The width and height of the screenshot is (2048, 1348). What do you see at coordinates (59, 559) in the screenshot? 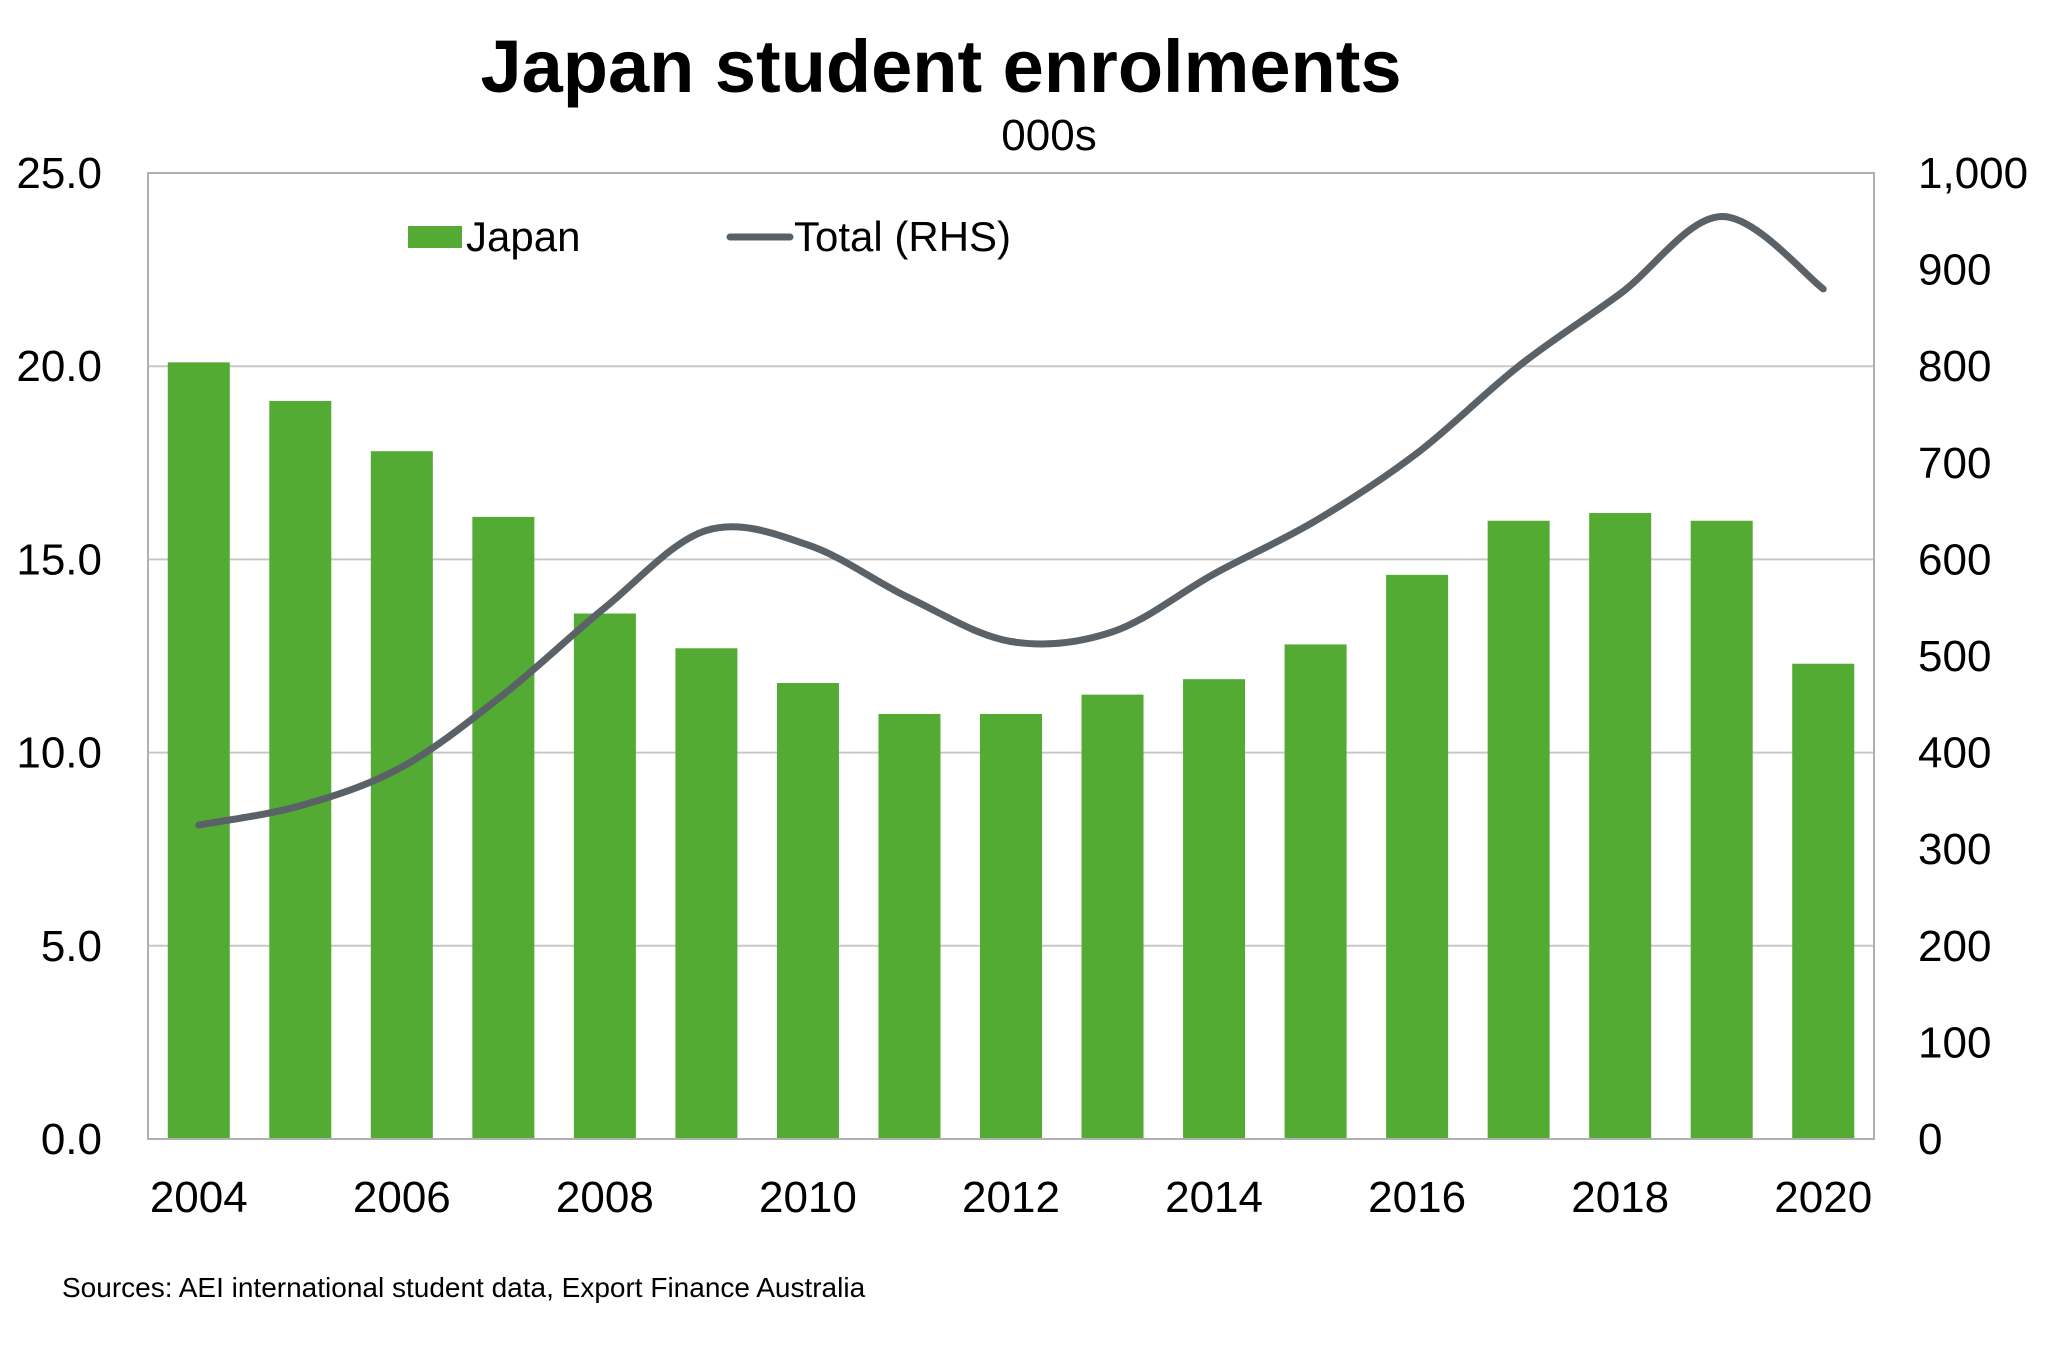
I see `left-tick-label: 15.0` at bounding box center [59, 559].